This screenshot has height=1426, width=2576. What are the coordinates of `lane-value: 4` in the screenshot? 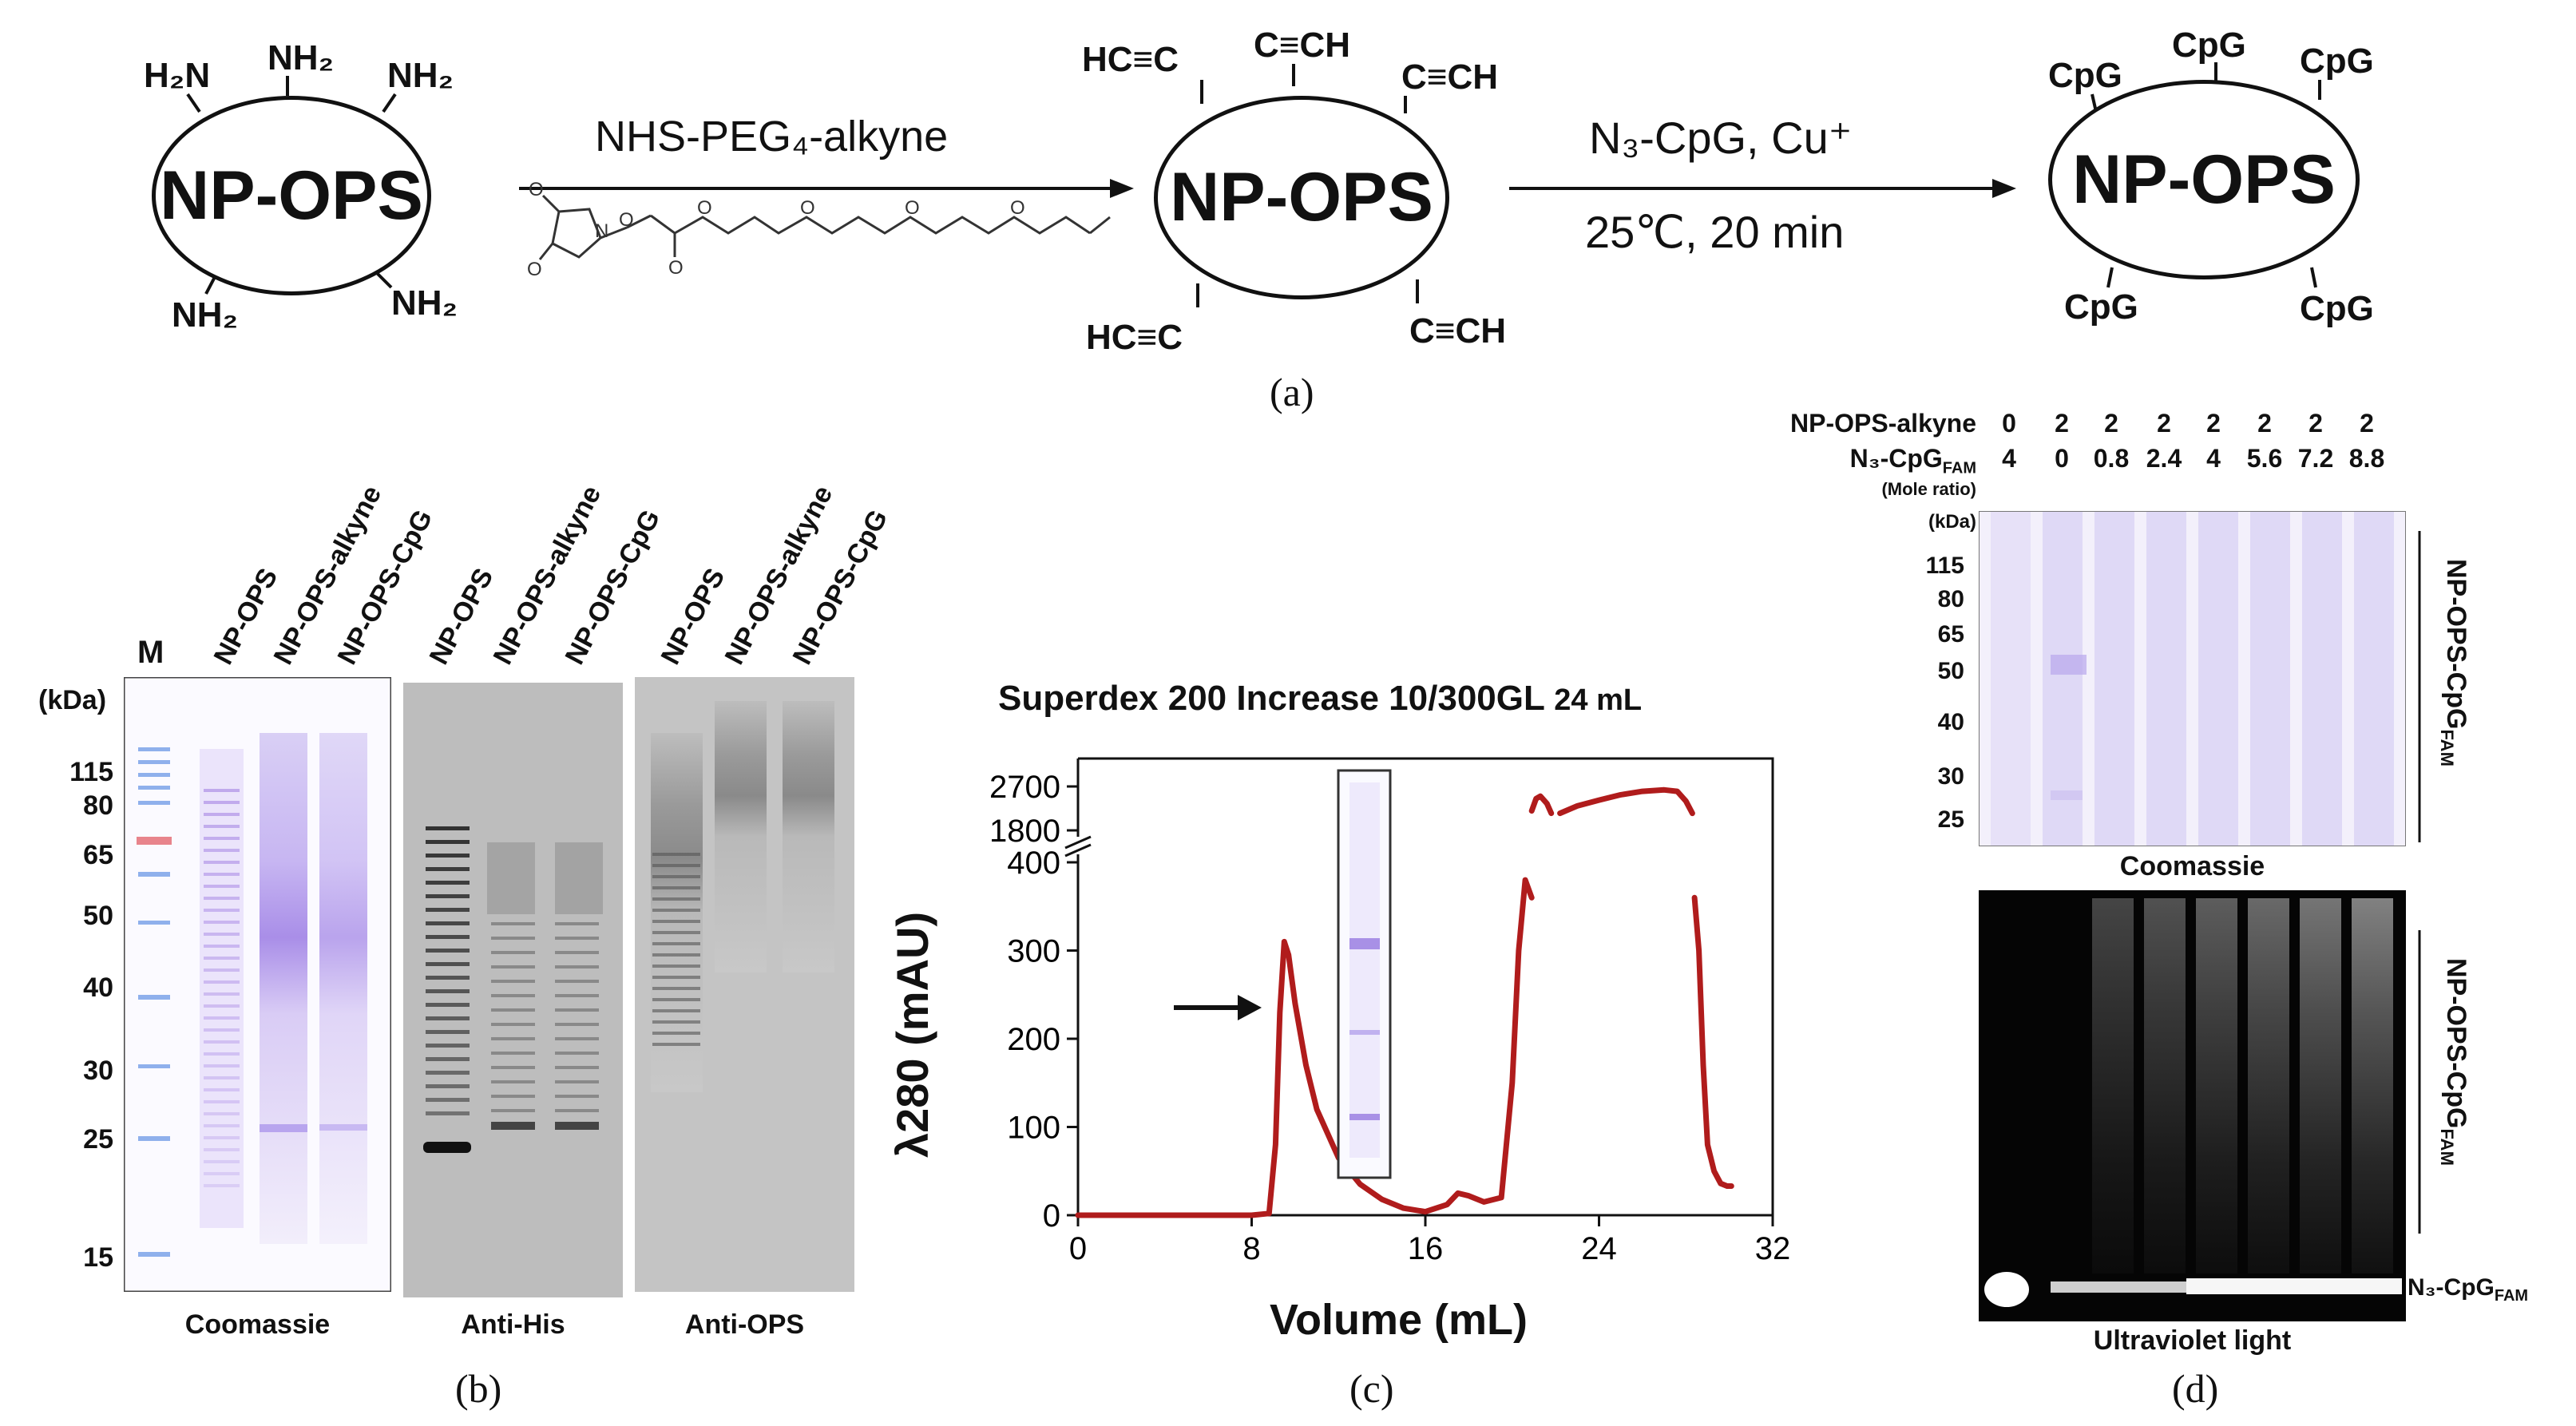 It's located at (2213, 459).